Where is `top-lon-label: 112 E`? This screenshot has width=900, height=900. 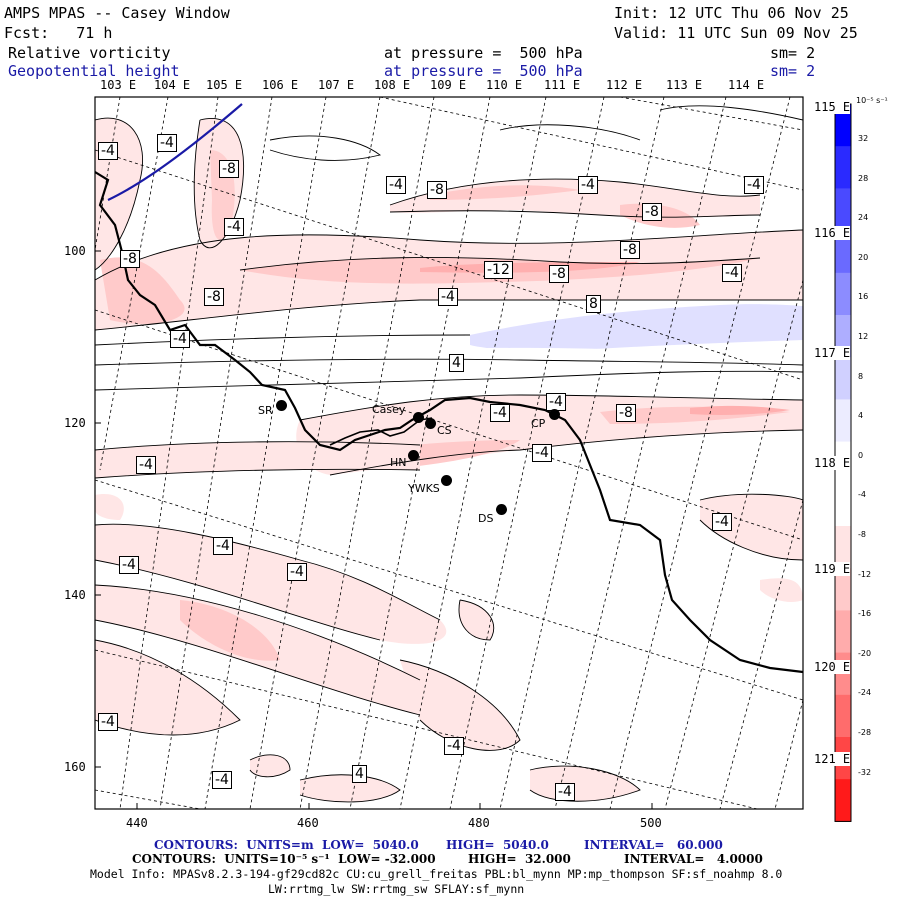 top-lon-label: 112 E is located at coordinates (624, 85).